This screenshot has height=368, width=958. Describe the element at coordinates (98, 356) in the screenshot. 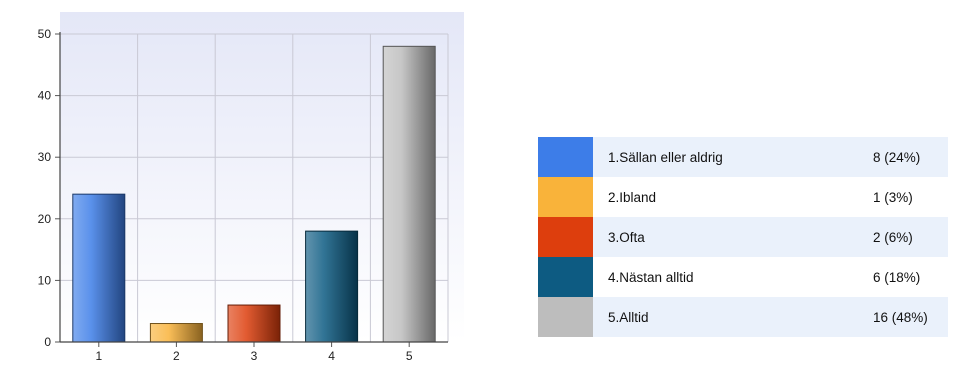

I see `x-tick-label: 1` at that location.